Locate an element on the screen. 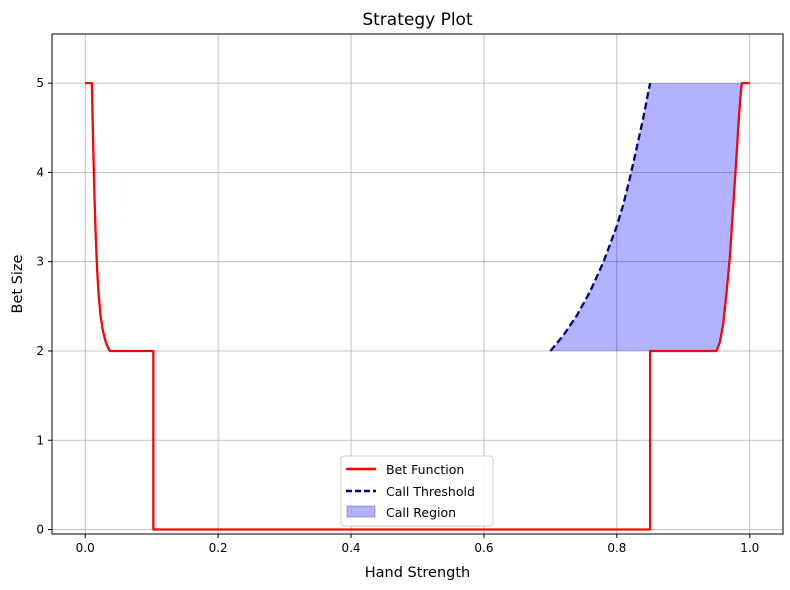 This screenshot has height=590, width=790. y-tick-label: 0 is located at coordinates (40, 530).